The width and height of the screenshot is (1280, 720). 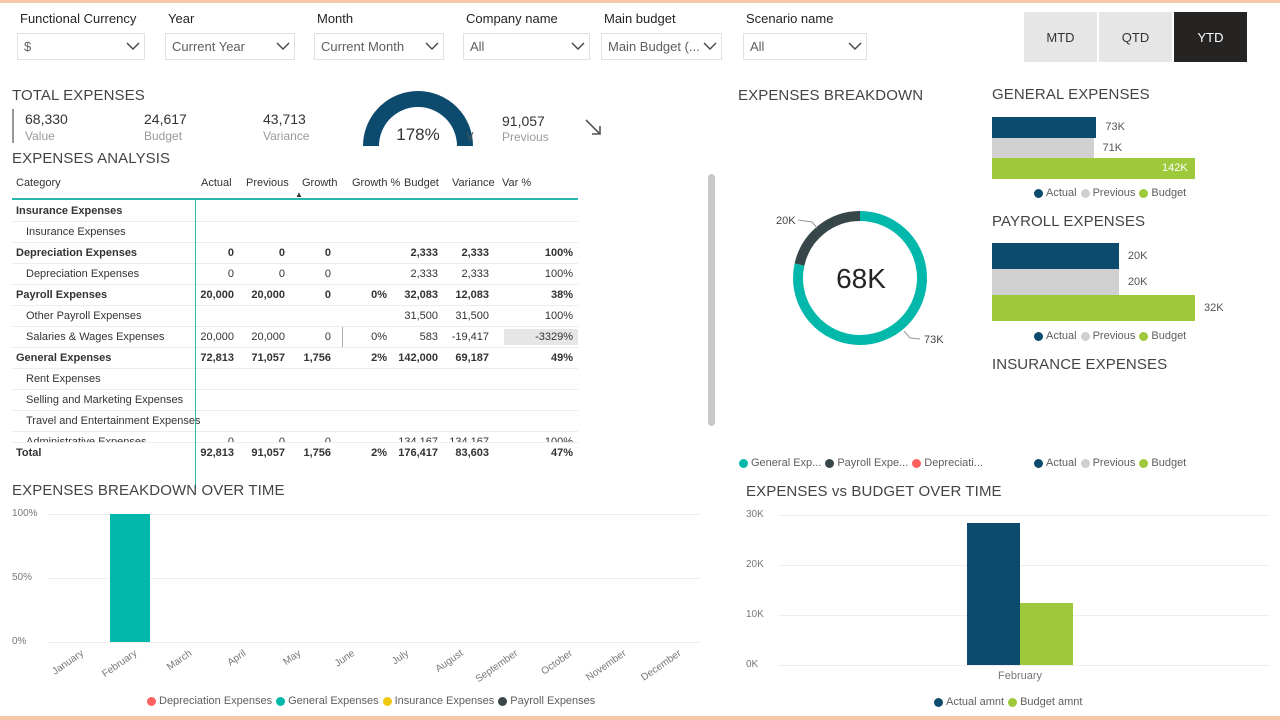 What do you see at coordinates (13, 126) in the screenshot?
I see `kpi-divider` at bounding box center [13, 126].